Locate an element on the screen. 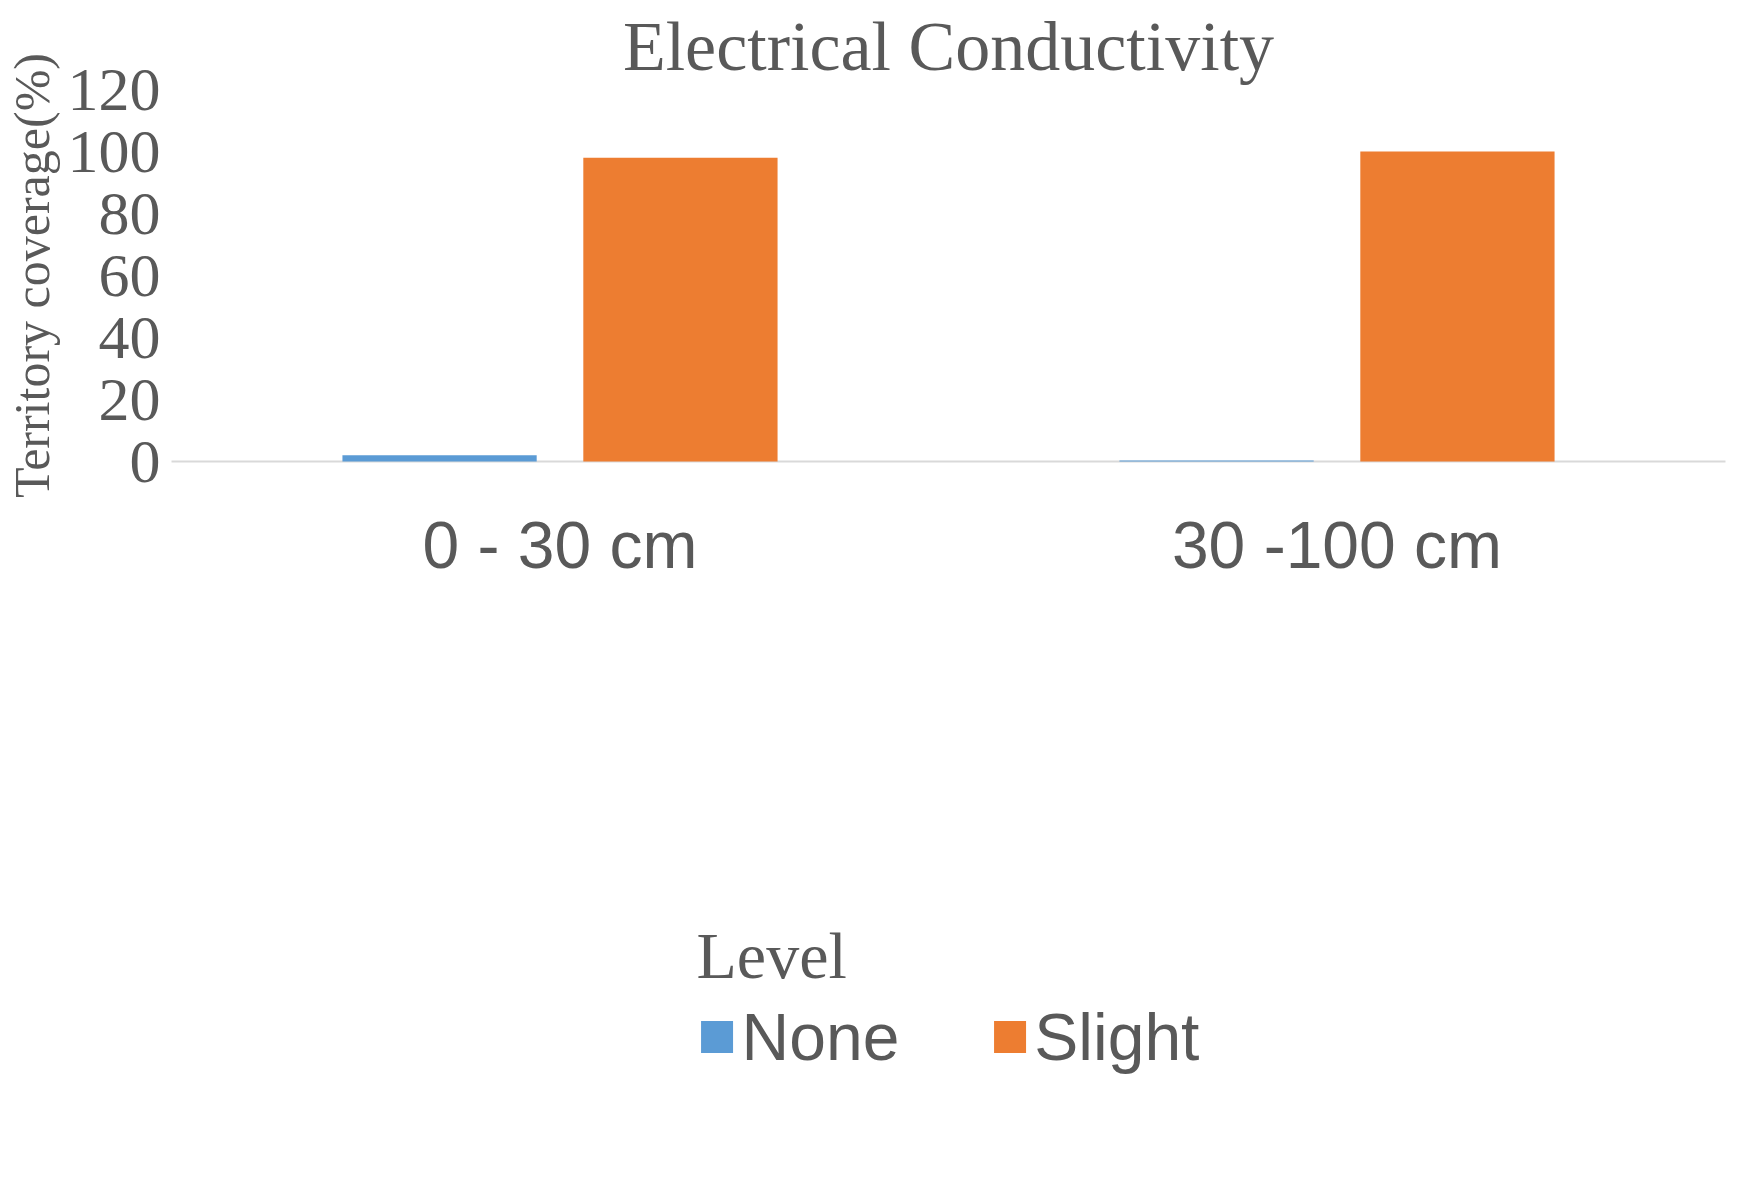 The image size is (1742, 1197). legend-title: Level is located at coordinates (772, 955).